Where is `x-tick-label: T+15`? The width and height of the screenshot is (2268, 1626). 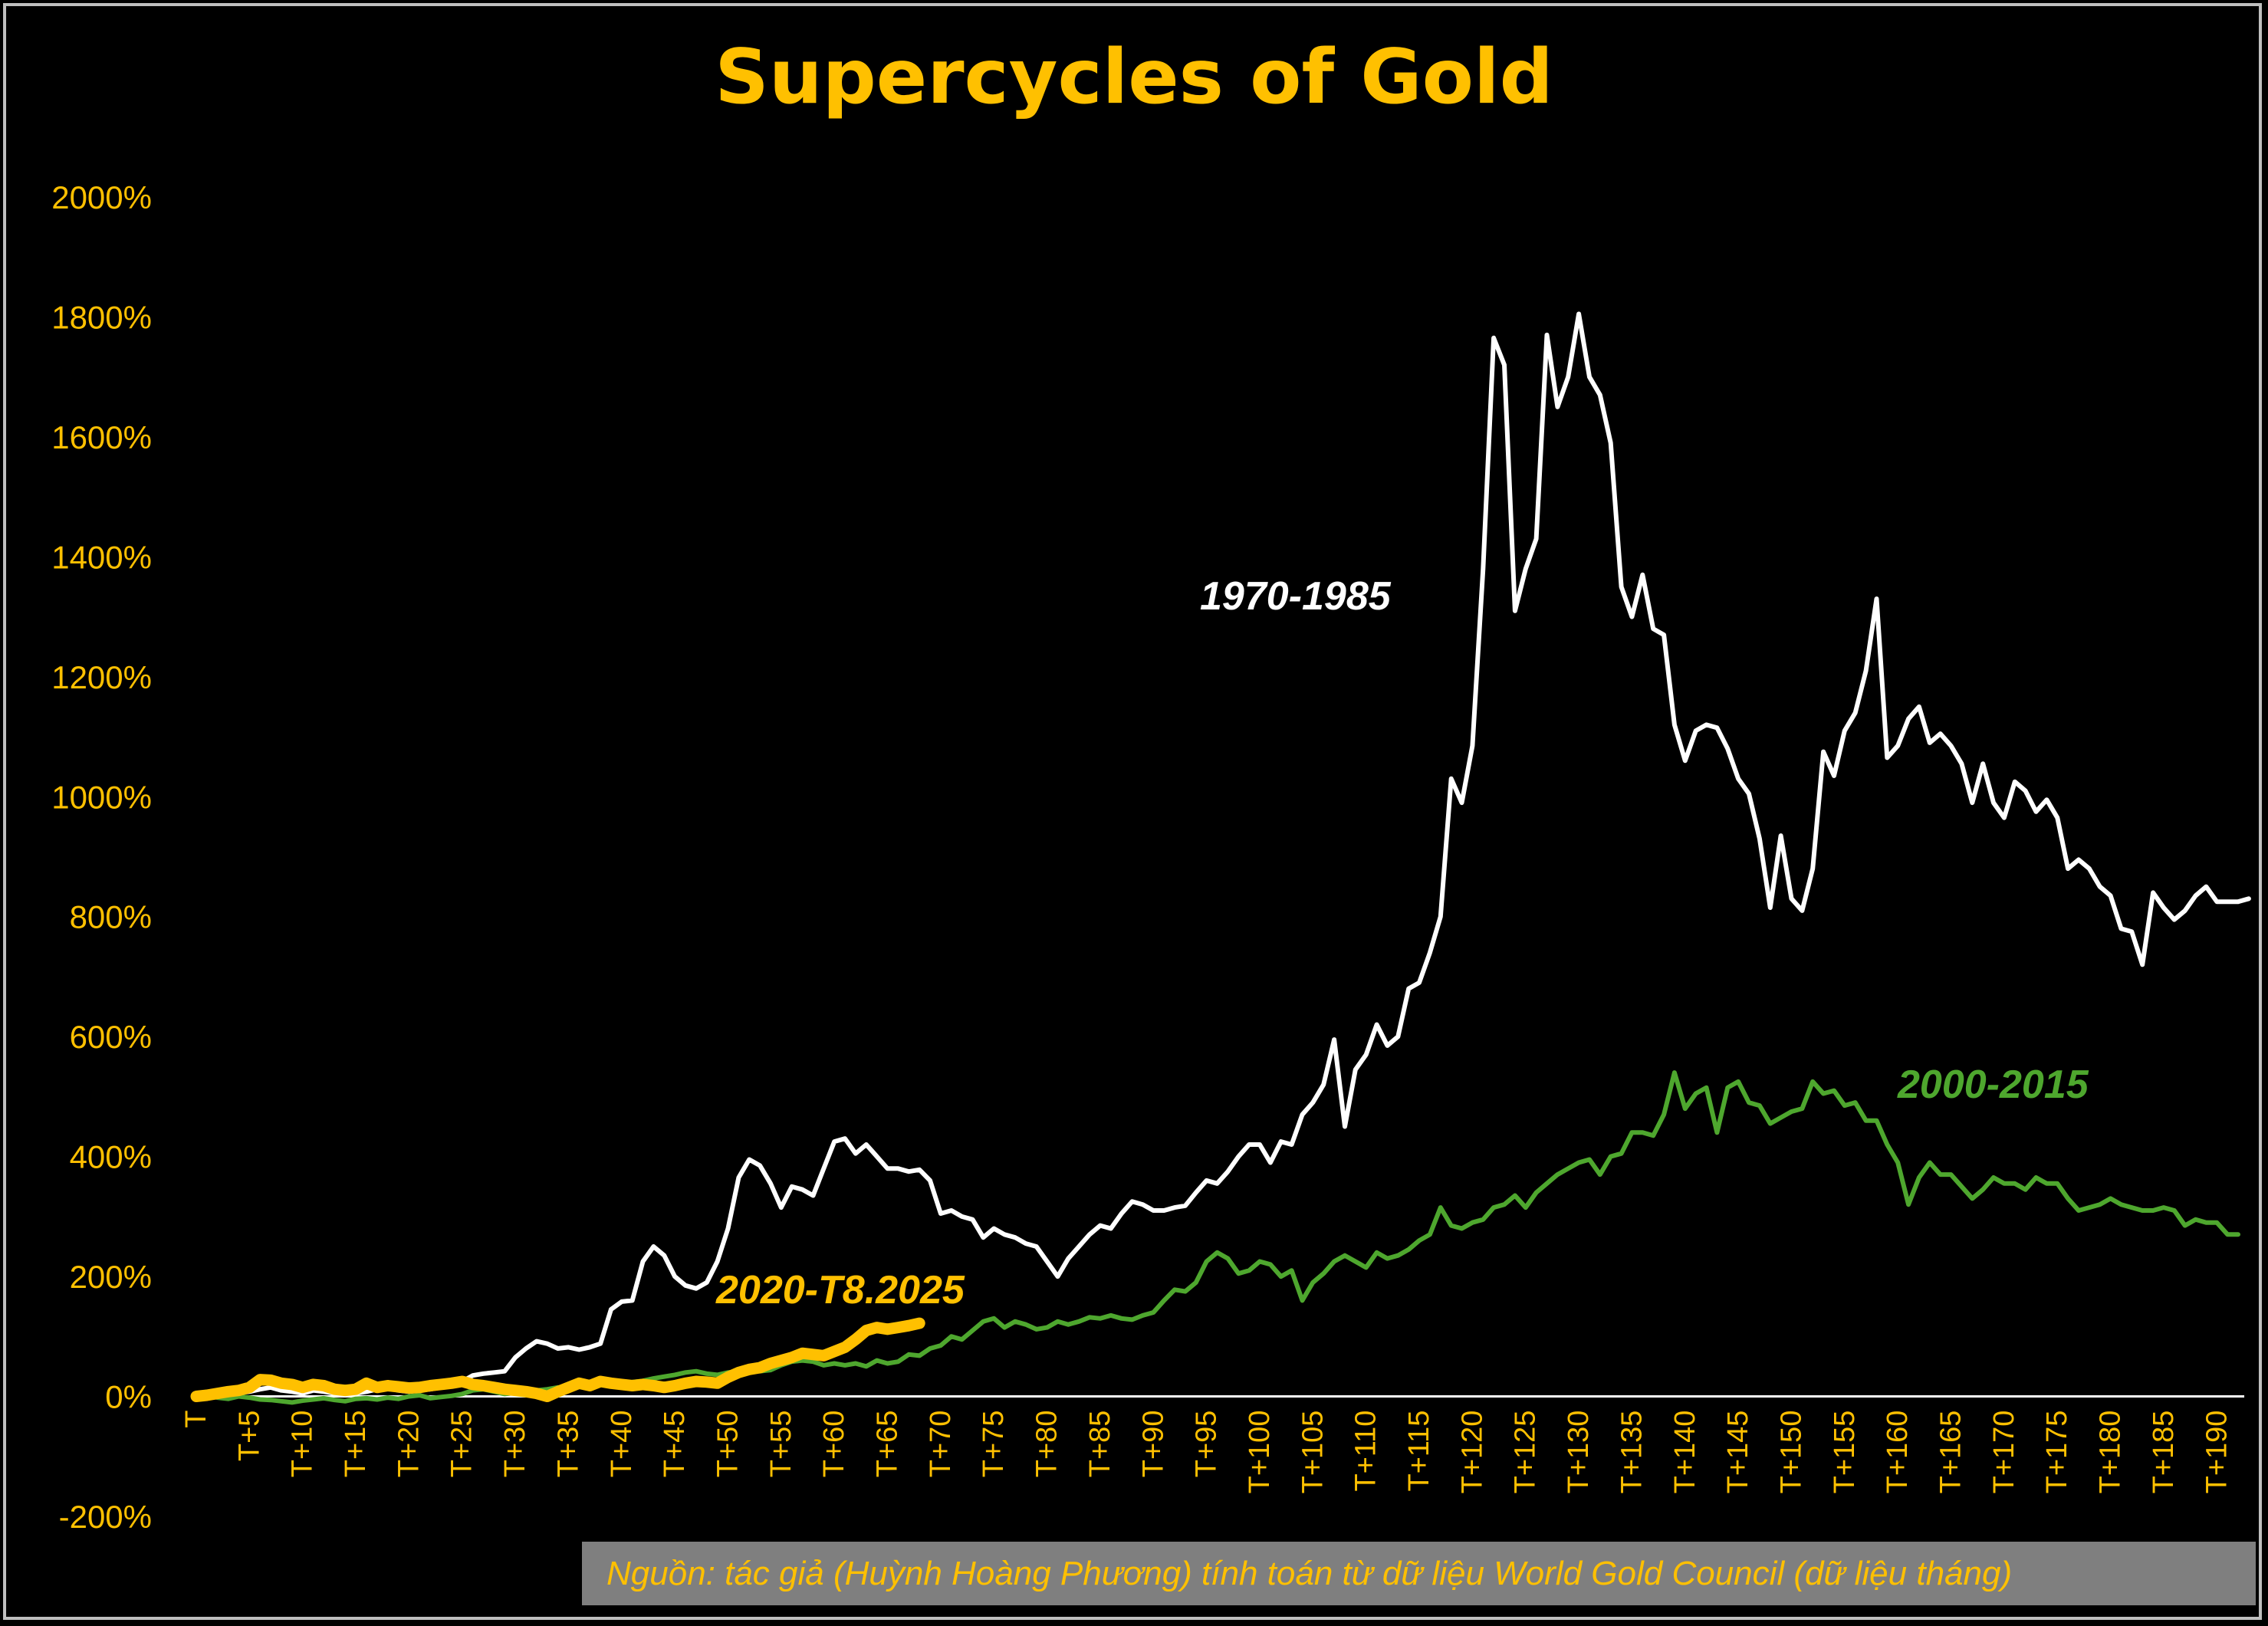 x-tick-label: T+15 is located at coordinates (356, 1444).